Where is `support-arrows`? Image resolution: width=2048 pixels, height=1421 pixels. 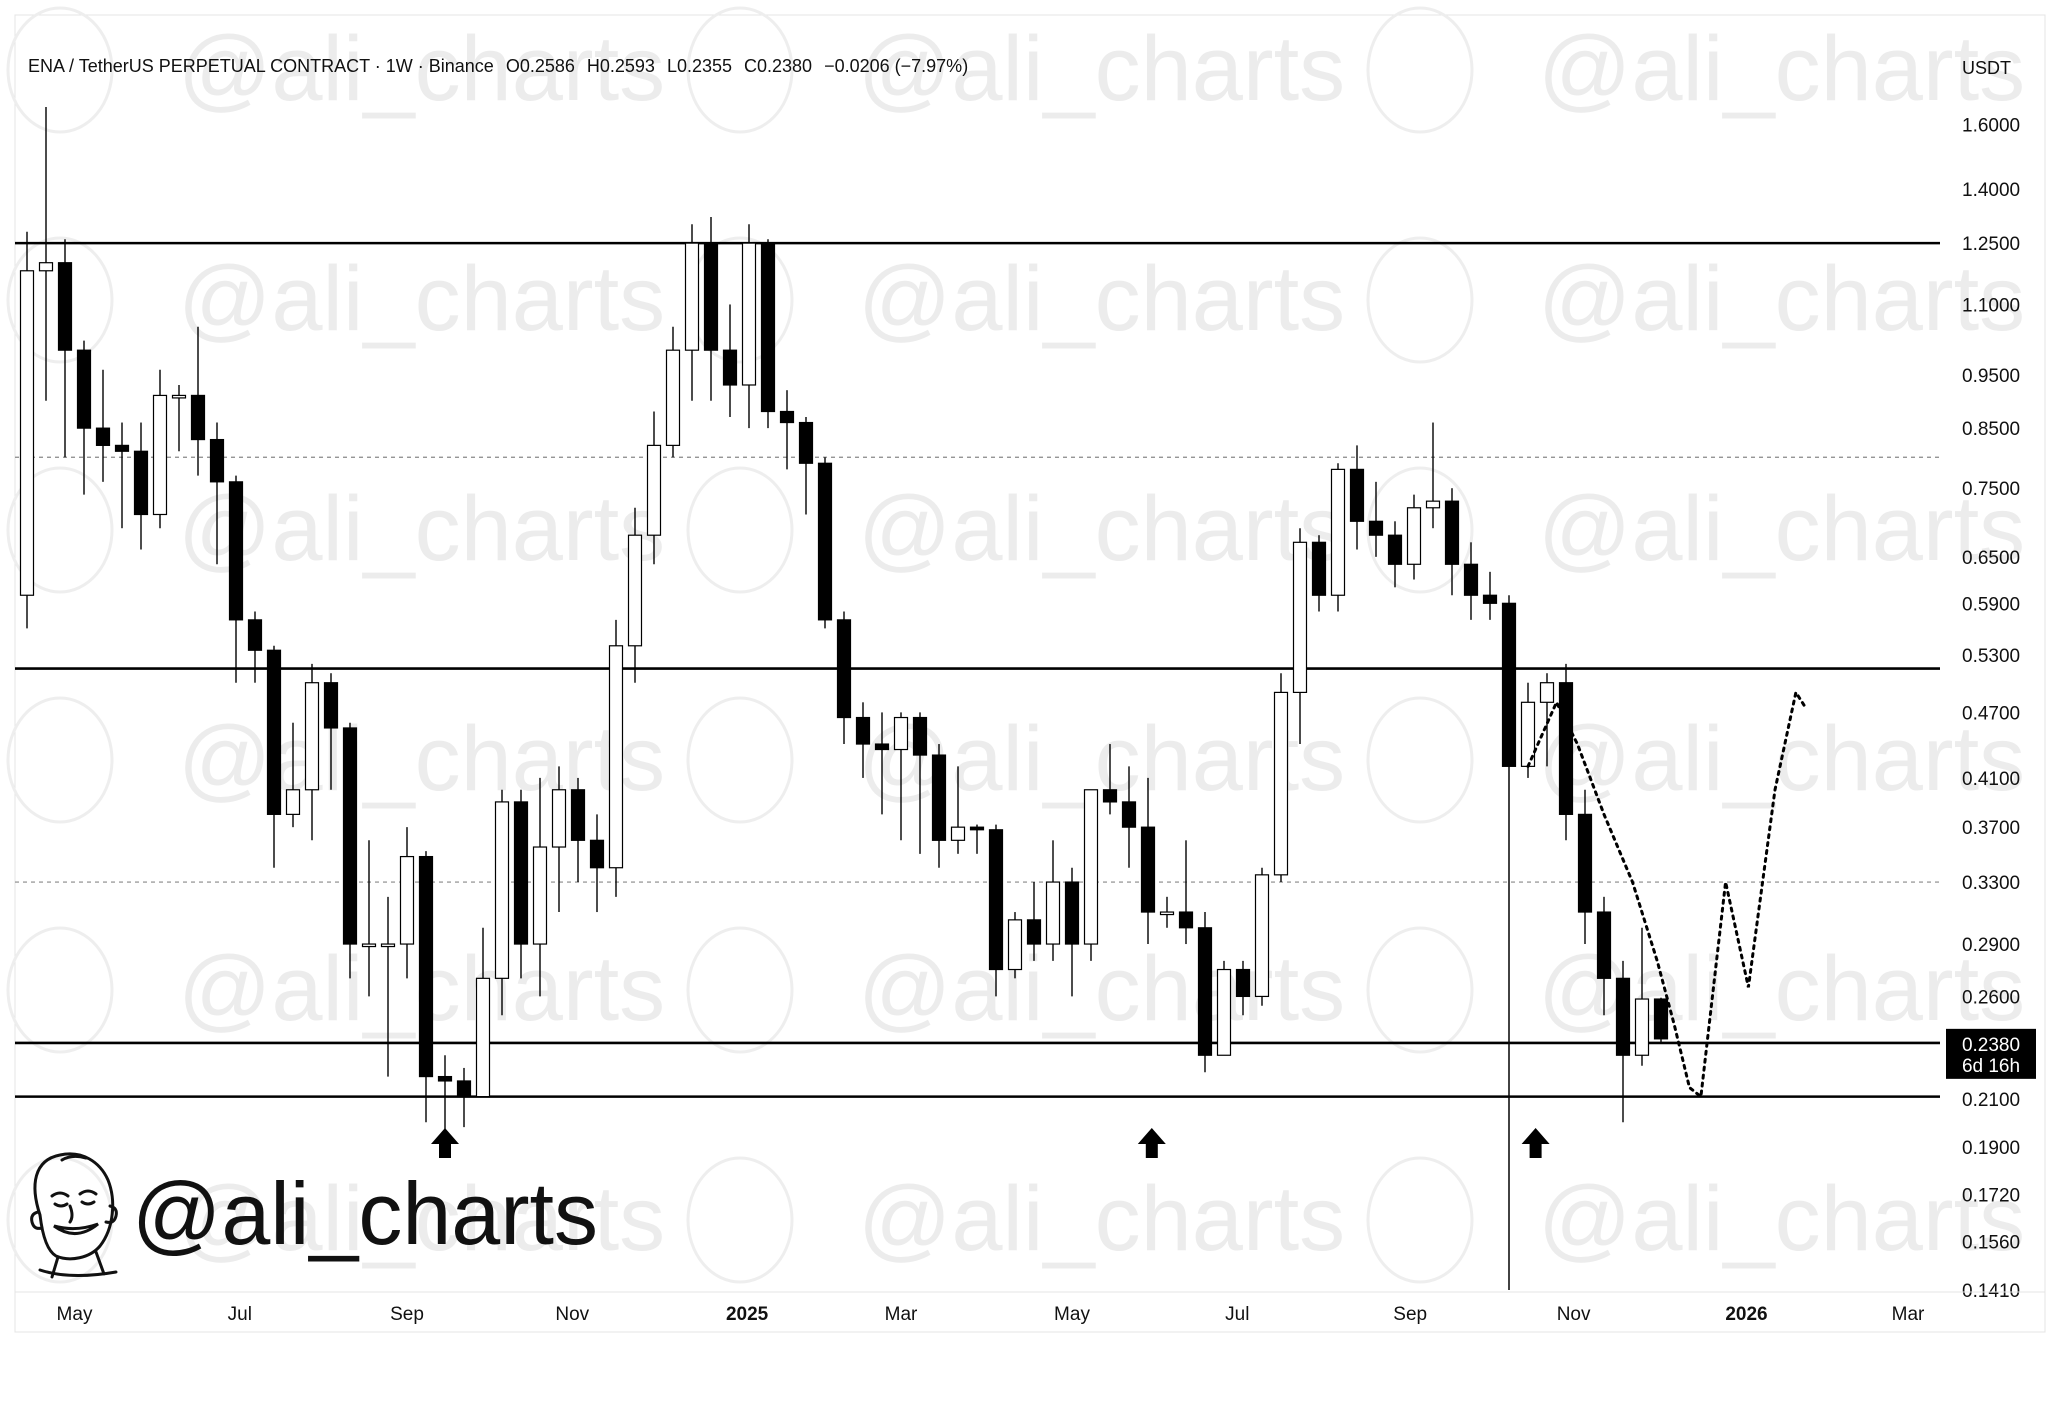 support-arrows is located at coordinates (990, 1143).